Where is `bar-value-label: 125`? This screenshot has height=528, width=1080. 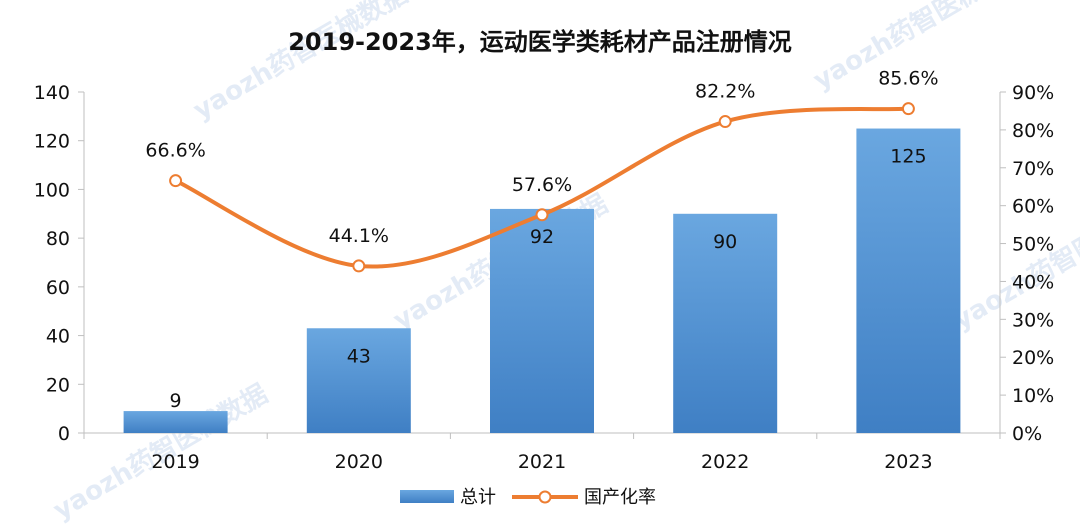
bar-value-label: 125 is located at coordinates (908, 157).